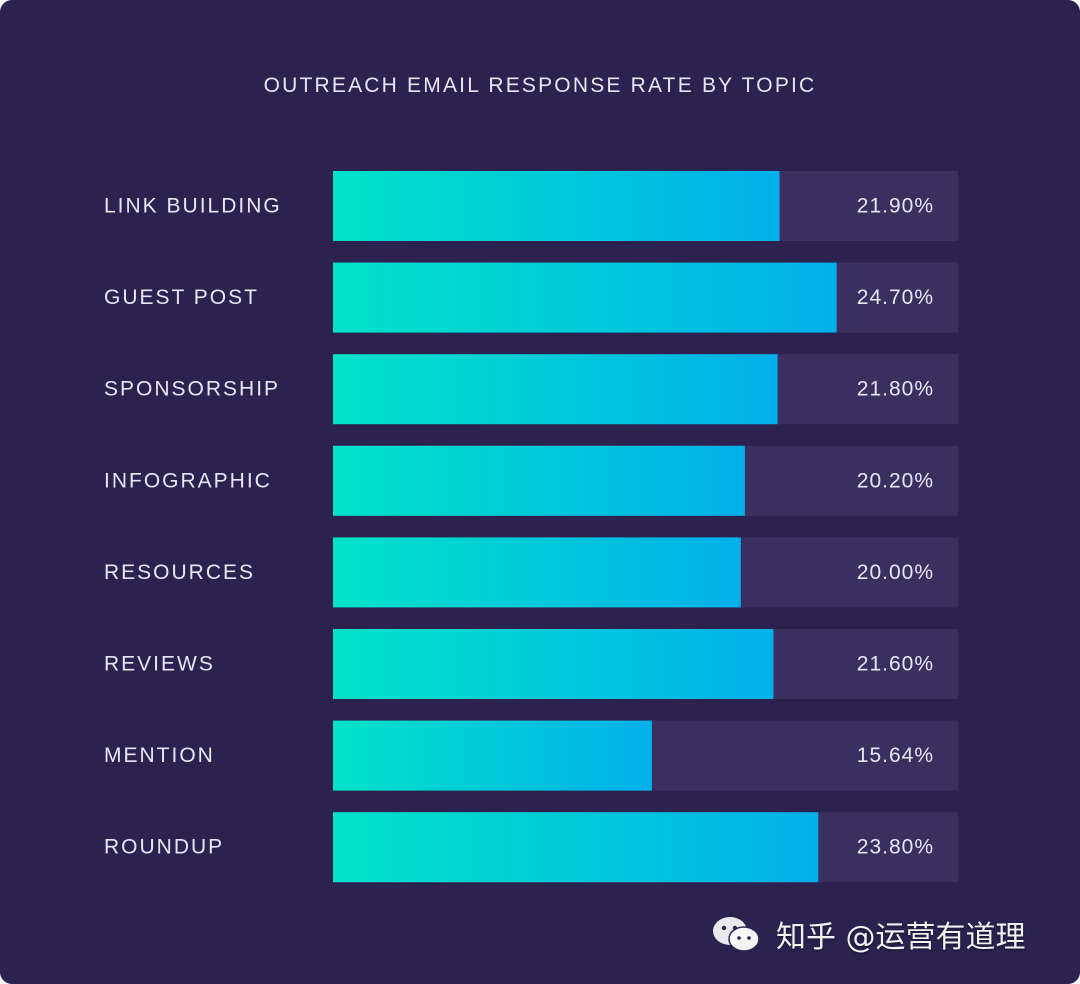 This screenshot has height=984, width=1080. I want to click on category-label: GUEST POST, so click(181, 297).